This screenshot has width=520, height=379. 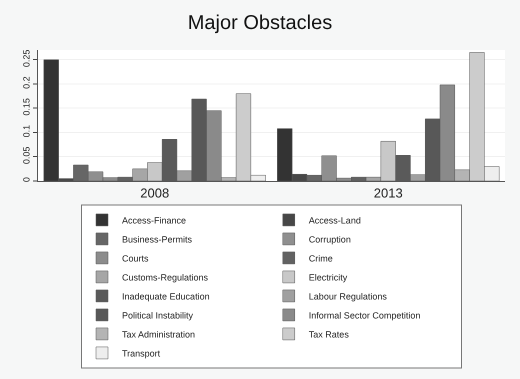 I want to click on y-tick-label: 0, so click(x=26, y=179).